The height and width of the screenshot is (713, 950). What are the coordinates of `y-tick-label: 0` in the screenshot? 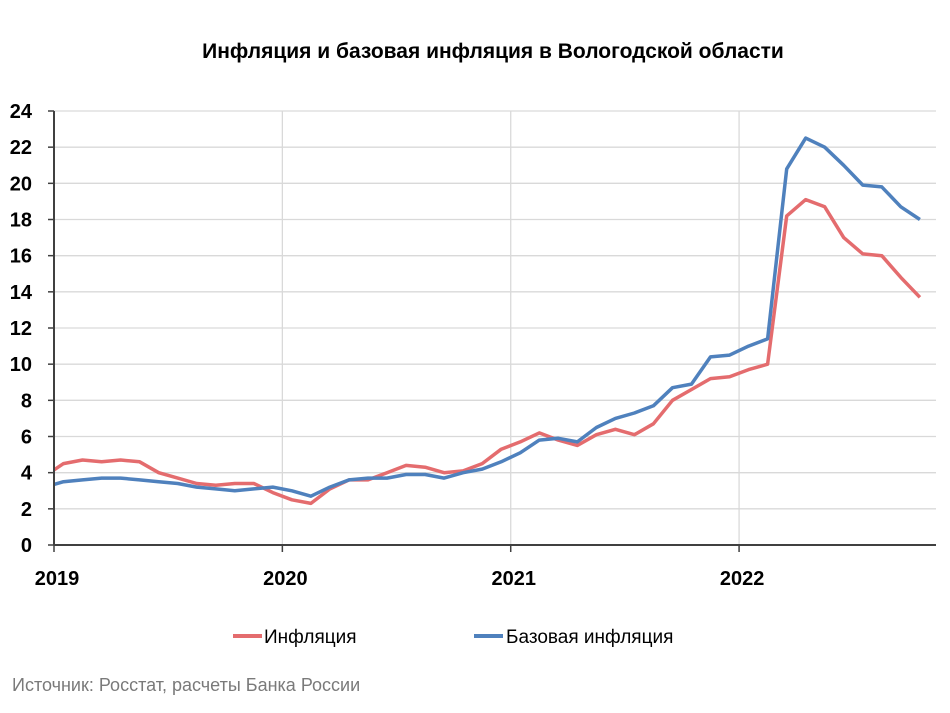 It's located at (26, 546).